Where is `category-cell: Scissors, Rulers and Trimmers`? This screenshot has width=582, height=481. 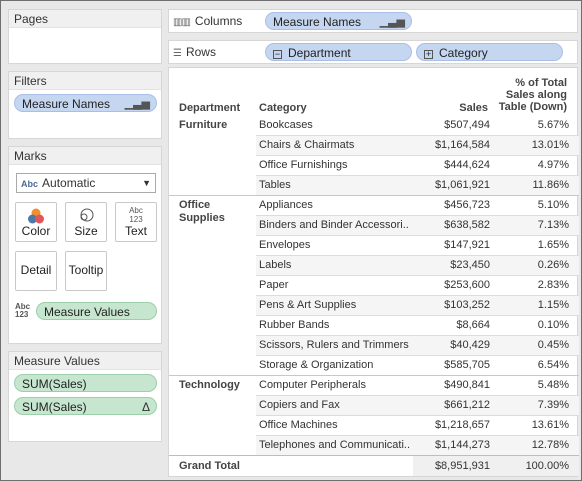
category-cell: Scissors, Rulers and Trimmers is located at coordinates (334, 345).